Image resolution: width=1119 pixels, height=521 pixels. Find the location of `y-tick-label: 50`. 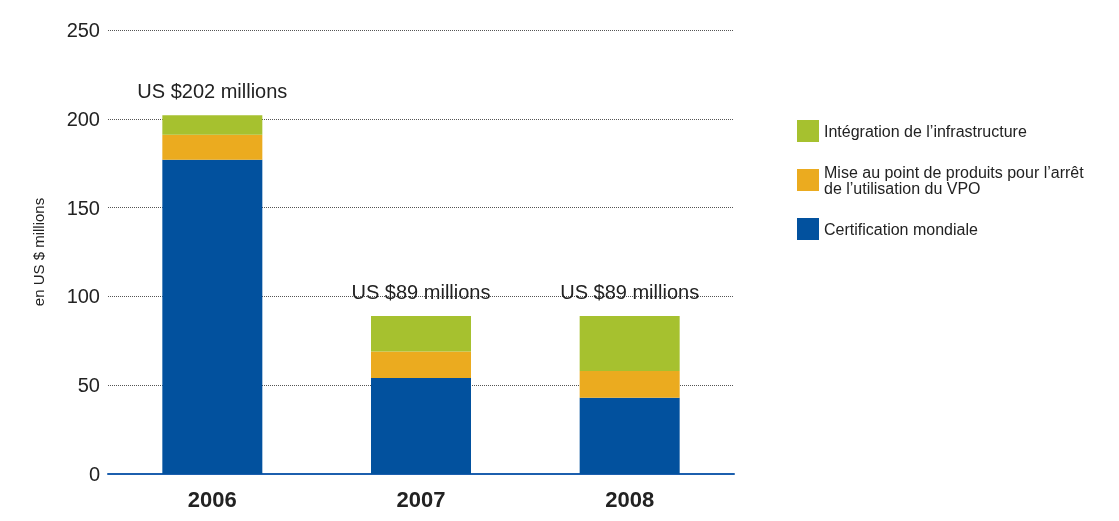

y-tick-label: 50 is located at coordinates (88, 385).